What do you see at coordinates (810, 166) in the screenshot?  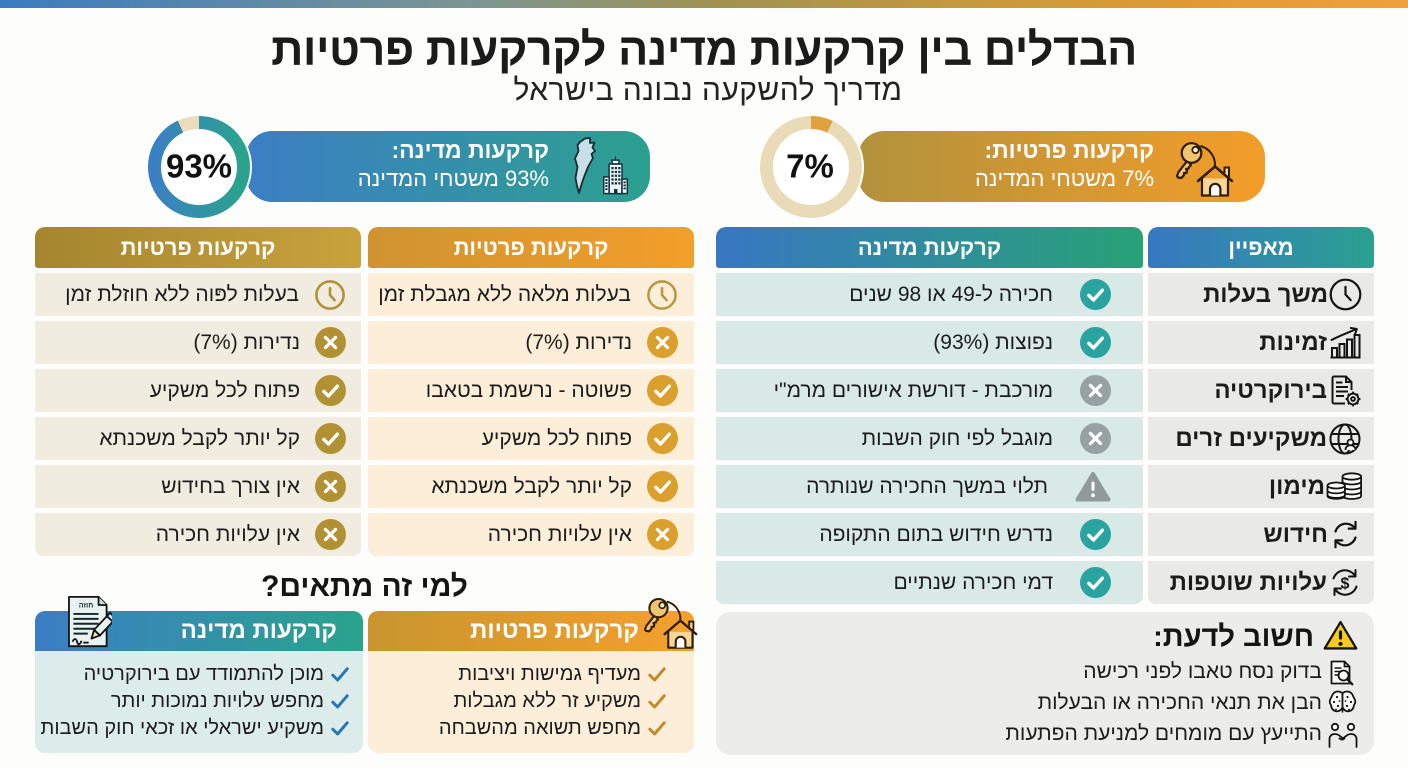 I see `svg-text: 7%` at bounding box center [810, 166].